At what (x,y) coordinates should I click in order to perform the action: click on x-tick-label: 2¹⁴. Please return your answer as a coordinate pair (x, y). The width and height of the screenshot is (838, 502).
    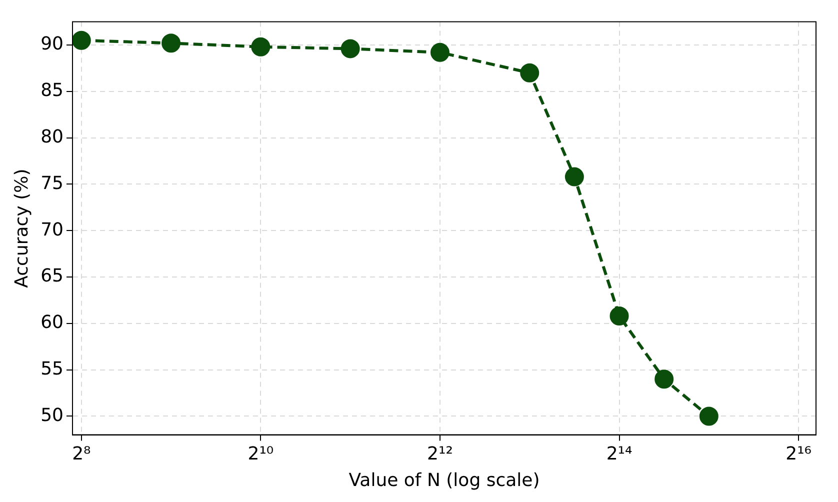
    Looking at the image, I should click on (619, 453).